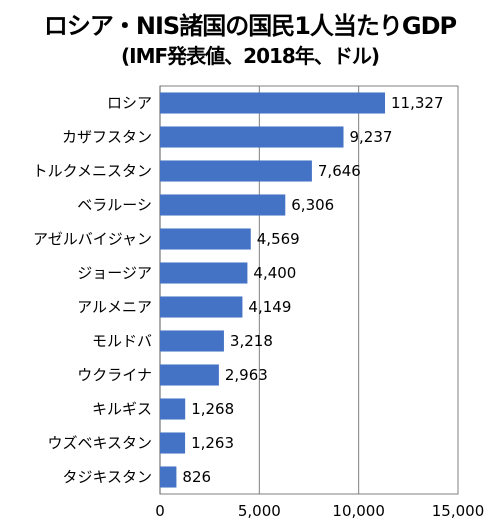 Image resolution: width=500 pixels, height=529 pixels. Describe the element at coordinates (107, 477) in the screenshot. I see `category-label: タジキスタン` at that location.